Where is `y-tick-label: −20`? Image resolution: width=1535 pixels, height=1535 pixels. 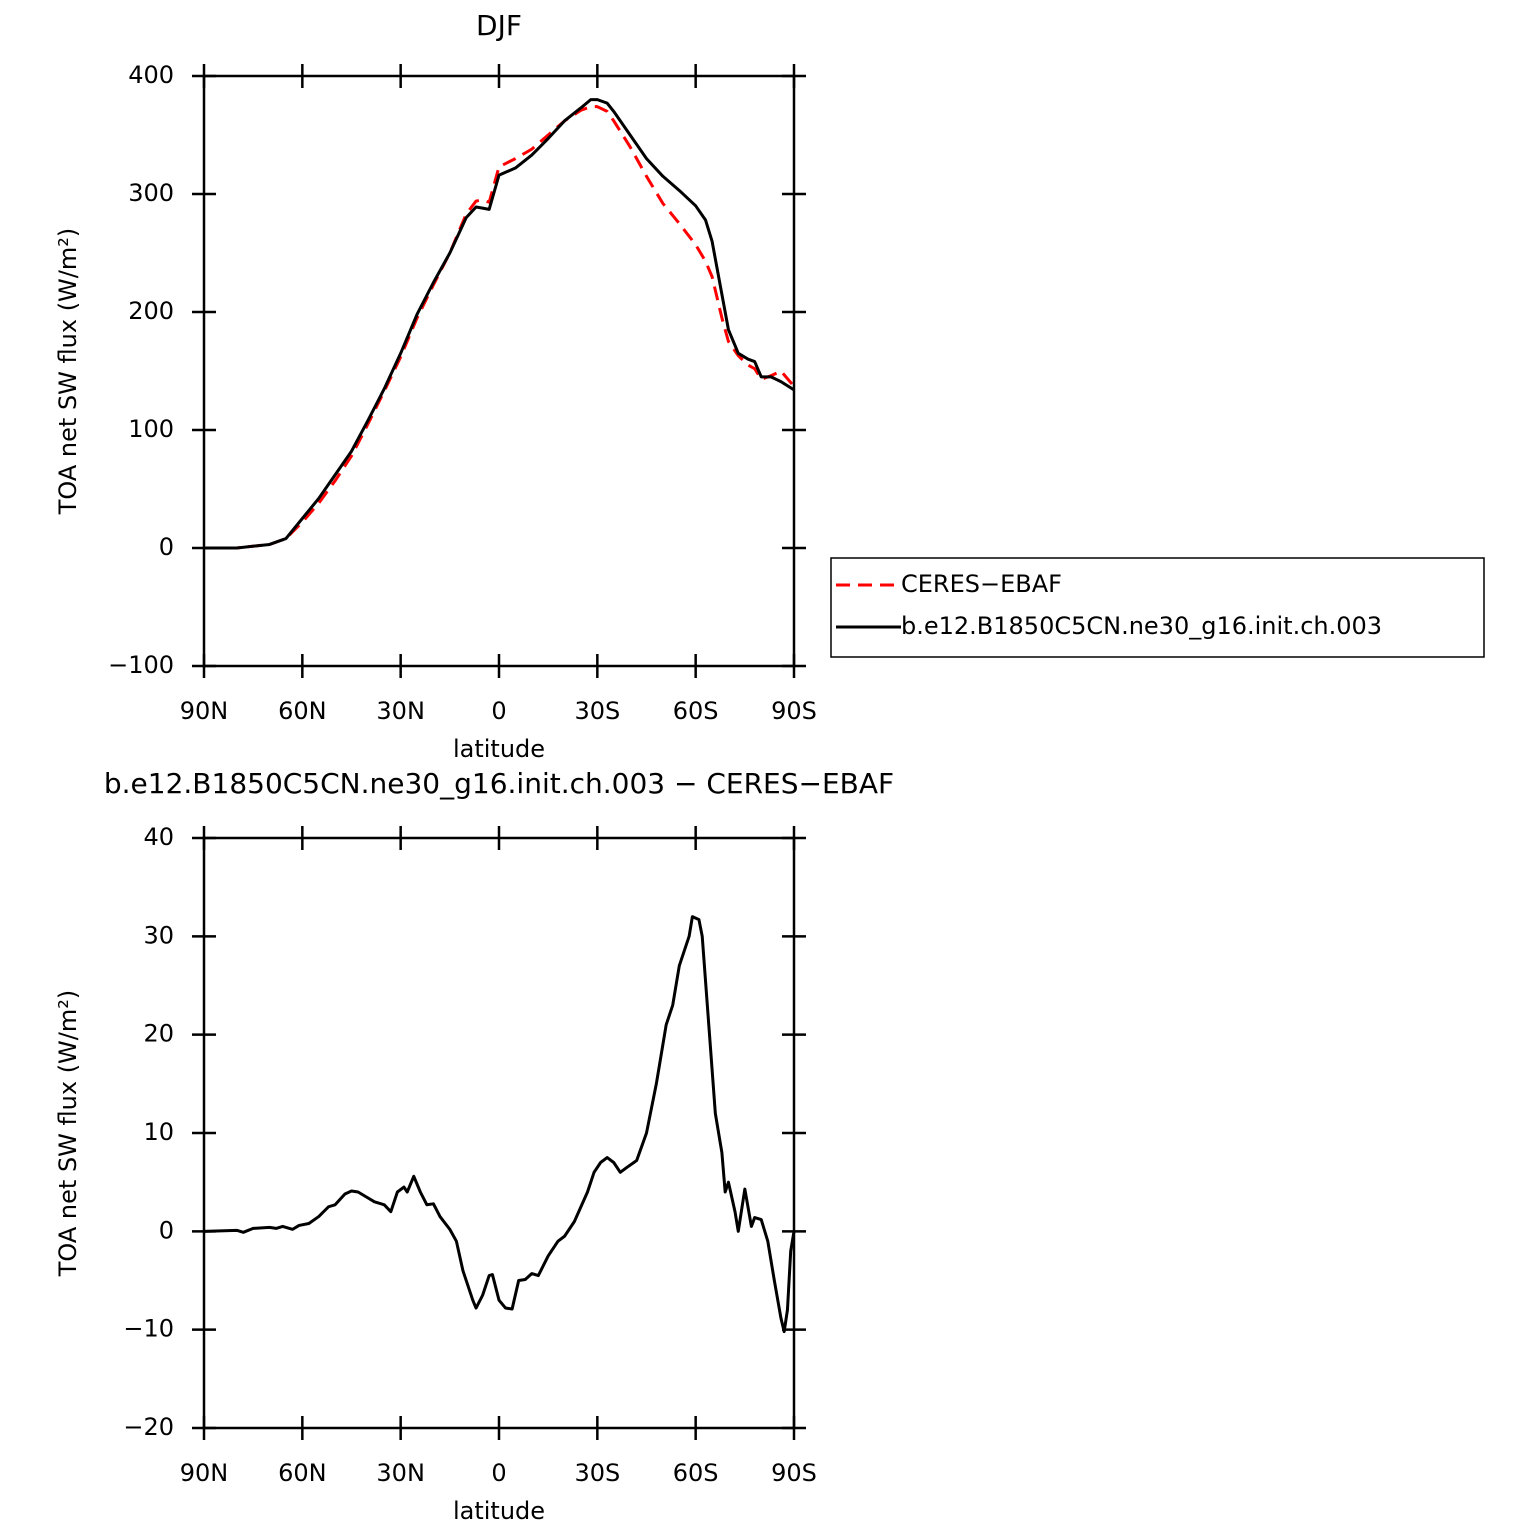
y-tick-label: −20 is located at coordinates (148, 1427).